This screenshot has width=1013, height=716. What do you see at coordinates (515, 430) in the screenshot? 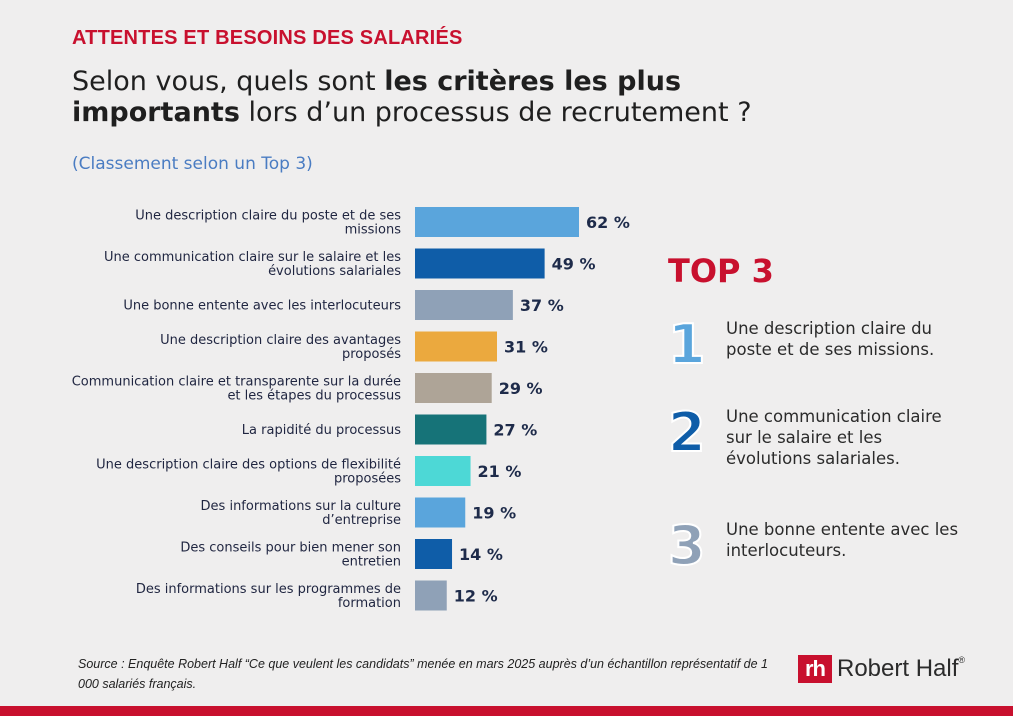
I see `bar-value-label-6: 27 %` at bounding box center [515, 430].